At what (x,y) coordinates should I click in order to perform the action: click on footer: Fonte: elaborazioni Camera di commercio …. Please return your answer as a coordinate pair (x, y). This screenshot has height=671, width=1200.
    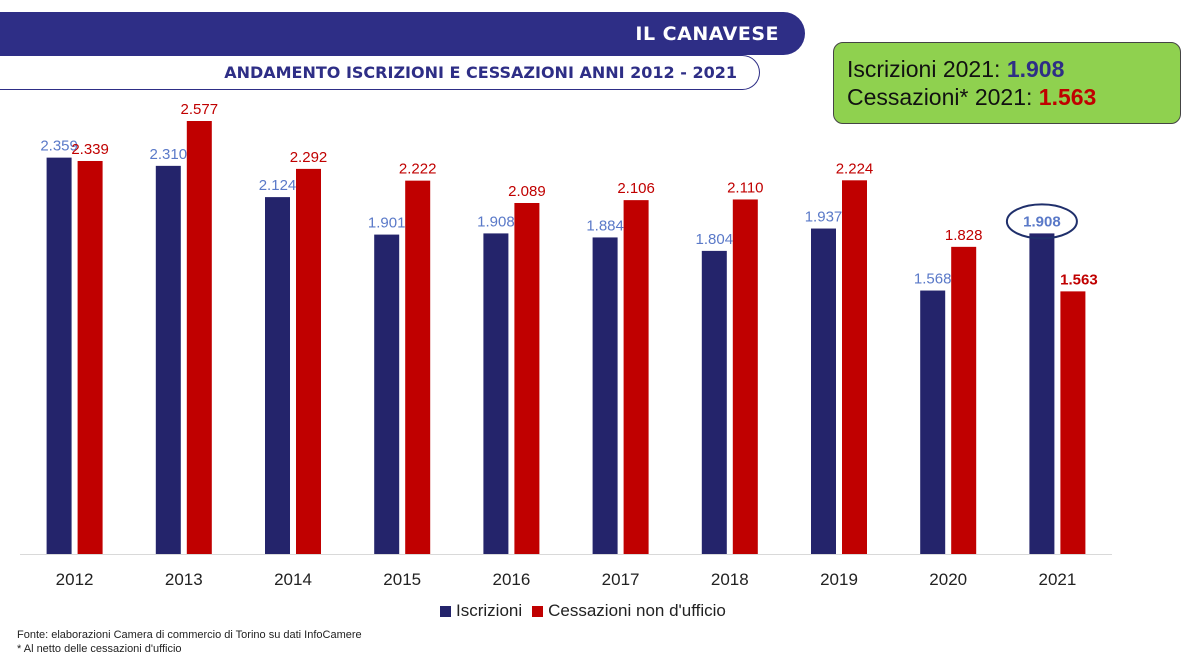
    Looking at the image, I should click on (189, 642).